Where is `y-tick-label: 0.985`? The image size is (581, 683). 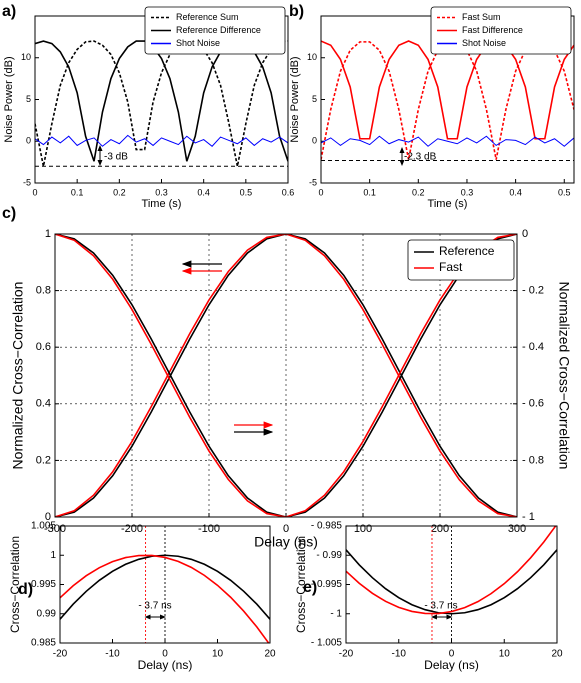
y-tick-label: 0.985 is located at coordinates (43, 643).